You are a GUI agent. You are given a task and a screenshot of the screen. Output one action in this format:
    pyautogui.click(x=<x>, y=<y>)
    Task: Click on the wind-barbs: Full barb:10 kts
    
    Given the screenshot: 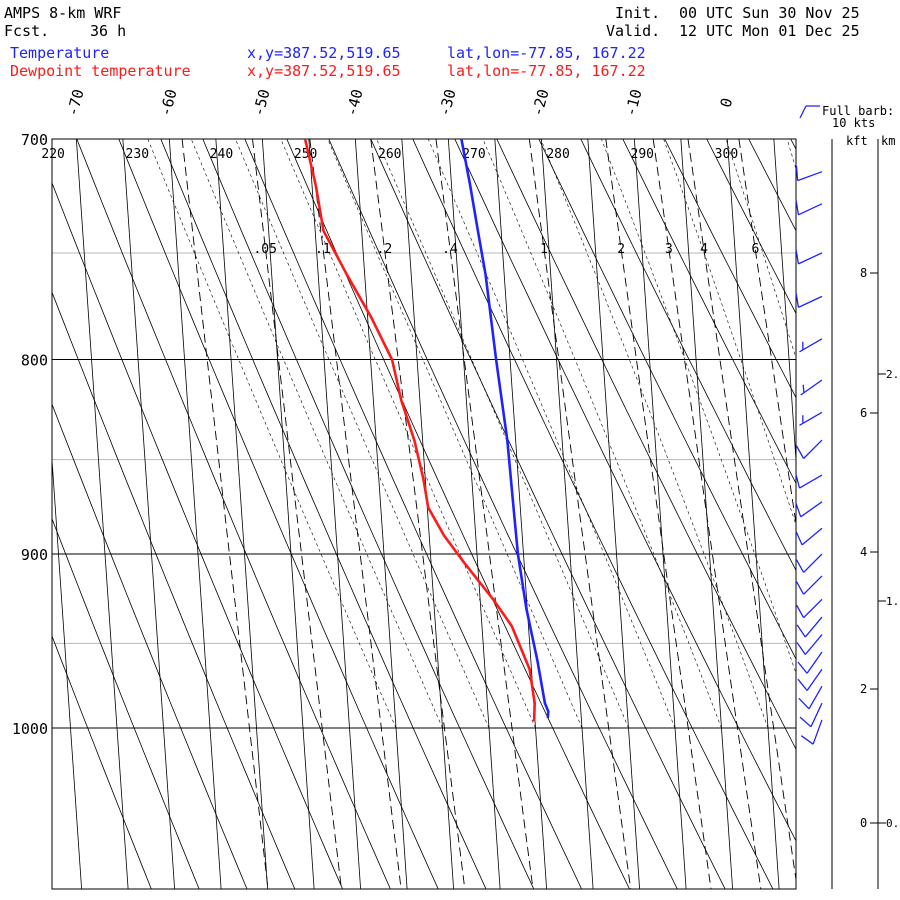 What is the action you would take?
    pyautogui.click(x=844, y=424)
    